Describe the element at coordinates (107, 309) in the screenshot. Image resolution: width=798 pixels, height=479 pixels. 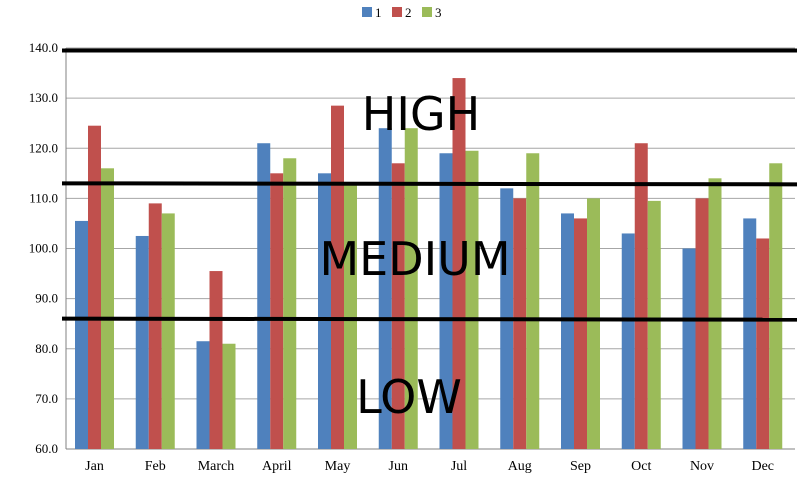
I see `bar-3-jan` at that location.